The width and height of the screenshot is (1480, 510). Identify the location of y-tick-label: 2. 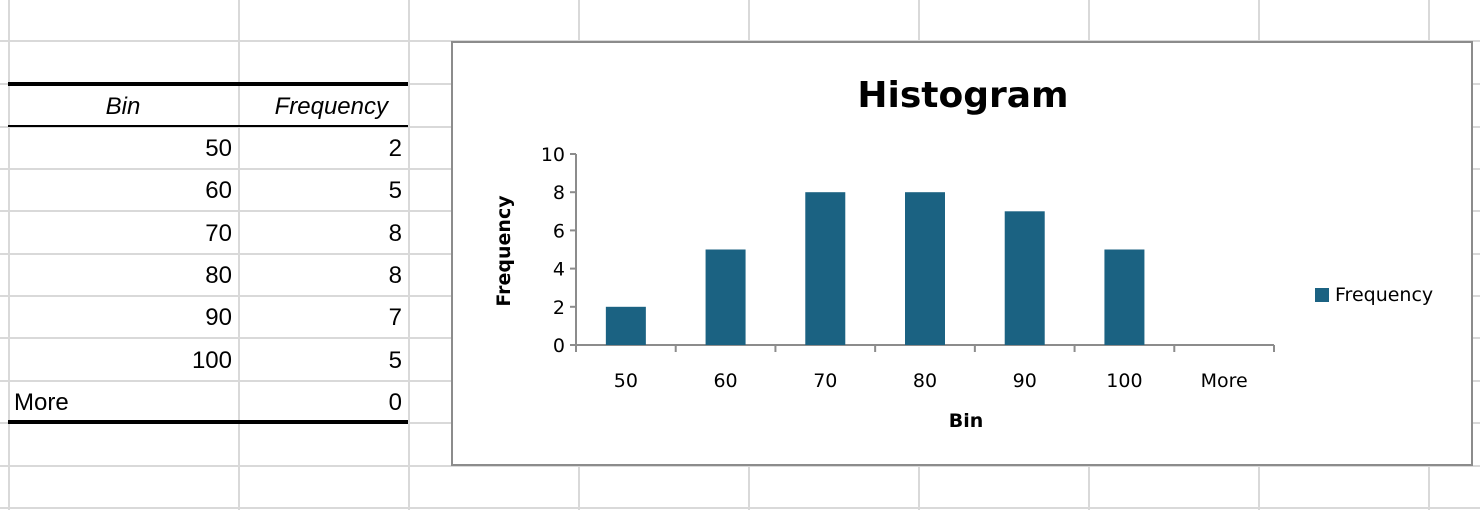
(559, 308).